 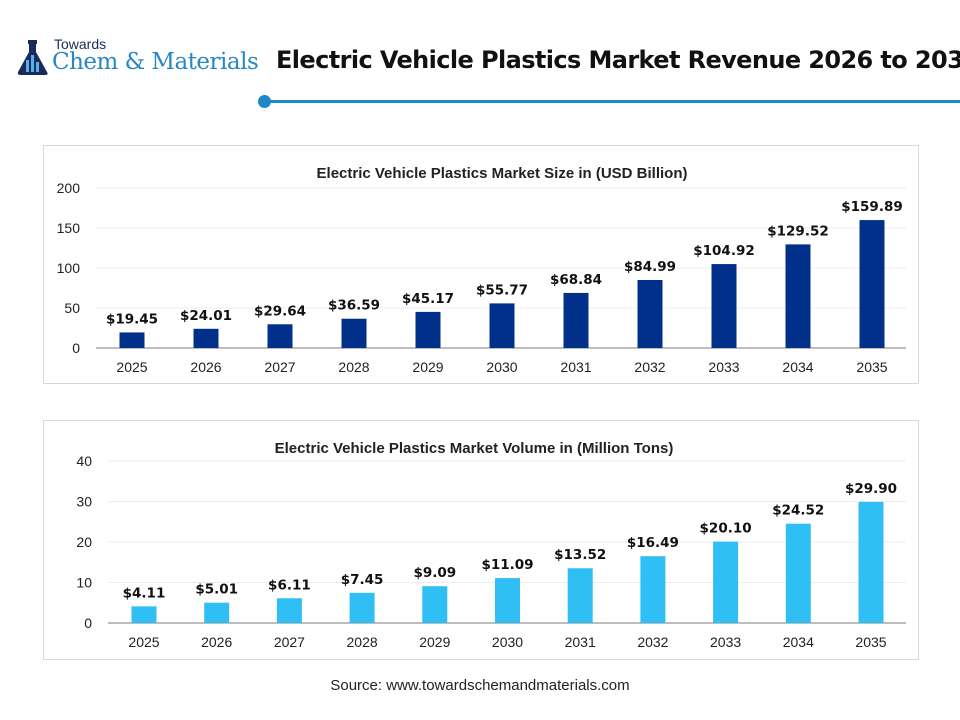 I want to click on y-tick-label: 50, so click(x=72, y=308).